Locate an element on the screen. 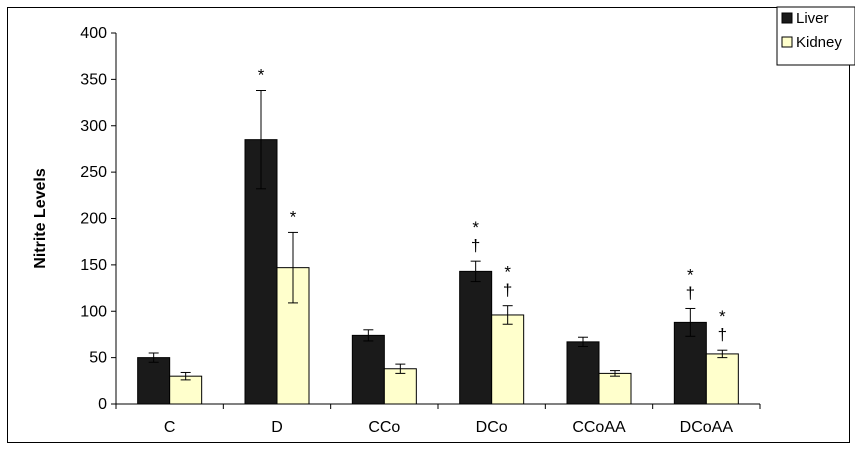 The image size is (855, 449). x-tick-label: DCo is located at coordinates (492, 427).